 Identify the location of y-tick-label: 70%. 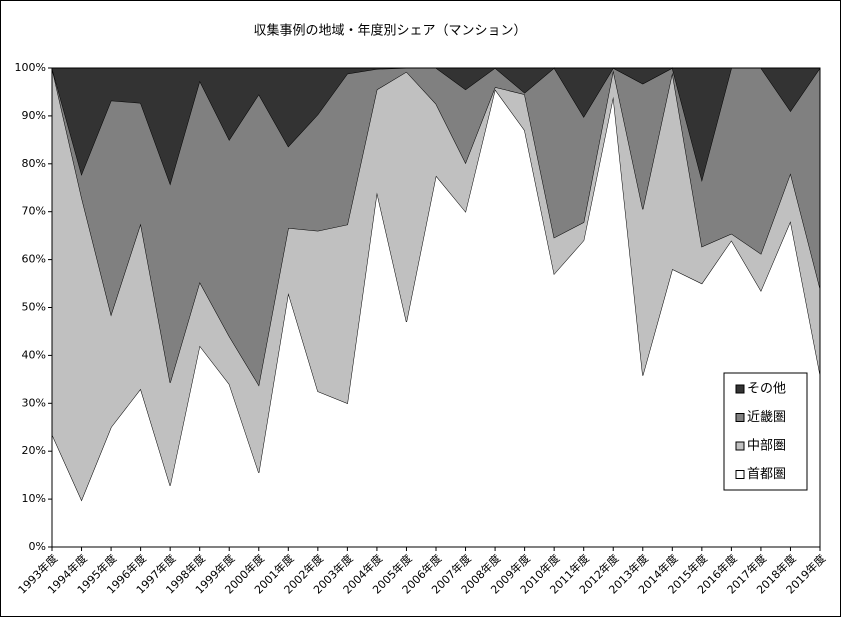
(34, 211).